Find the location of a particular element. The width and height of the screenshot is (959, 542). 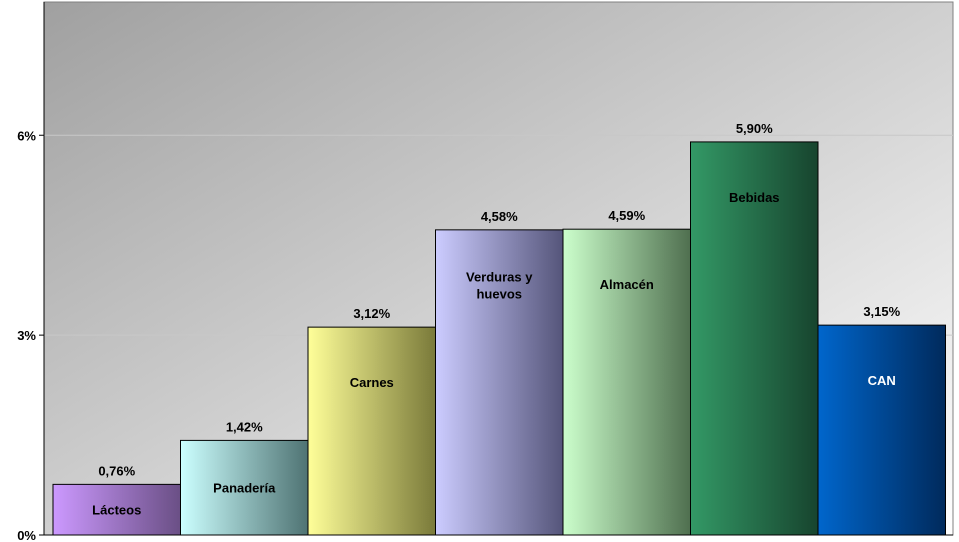

bar-group: 3,12% Carnes is located at coordinates (371, 421).